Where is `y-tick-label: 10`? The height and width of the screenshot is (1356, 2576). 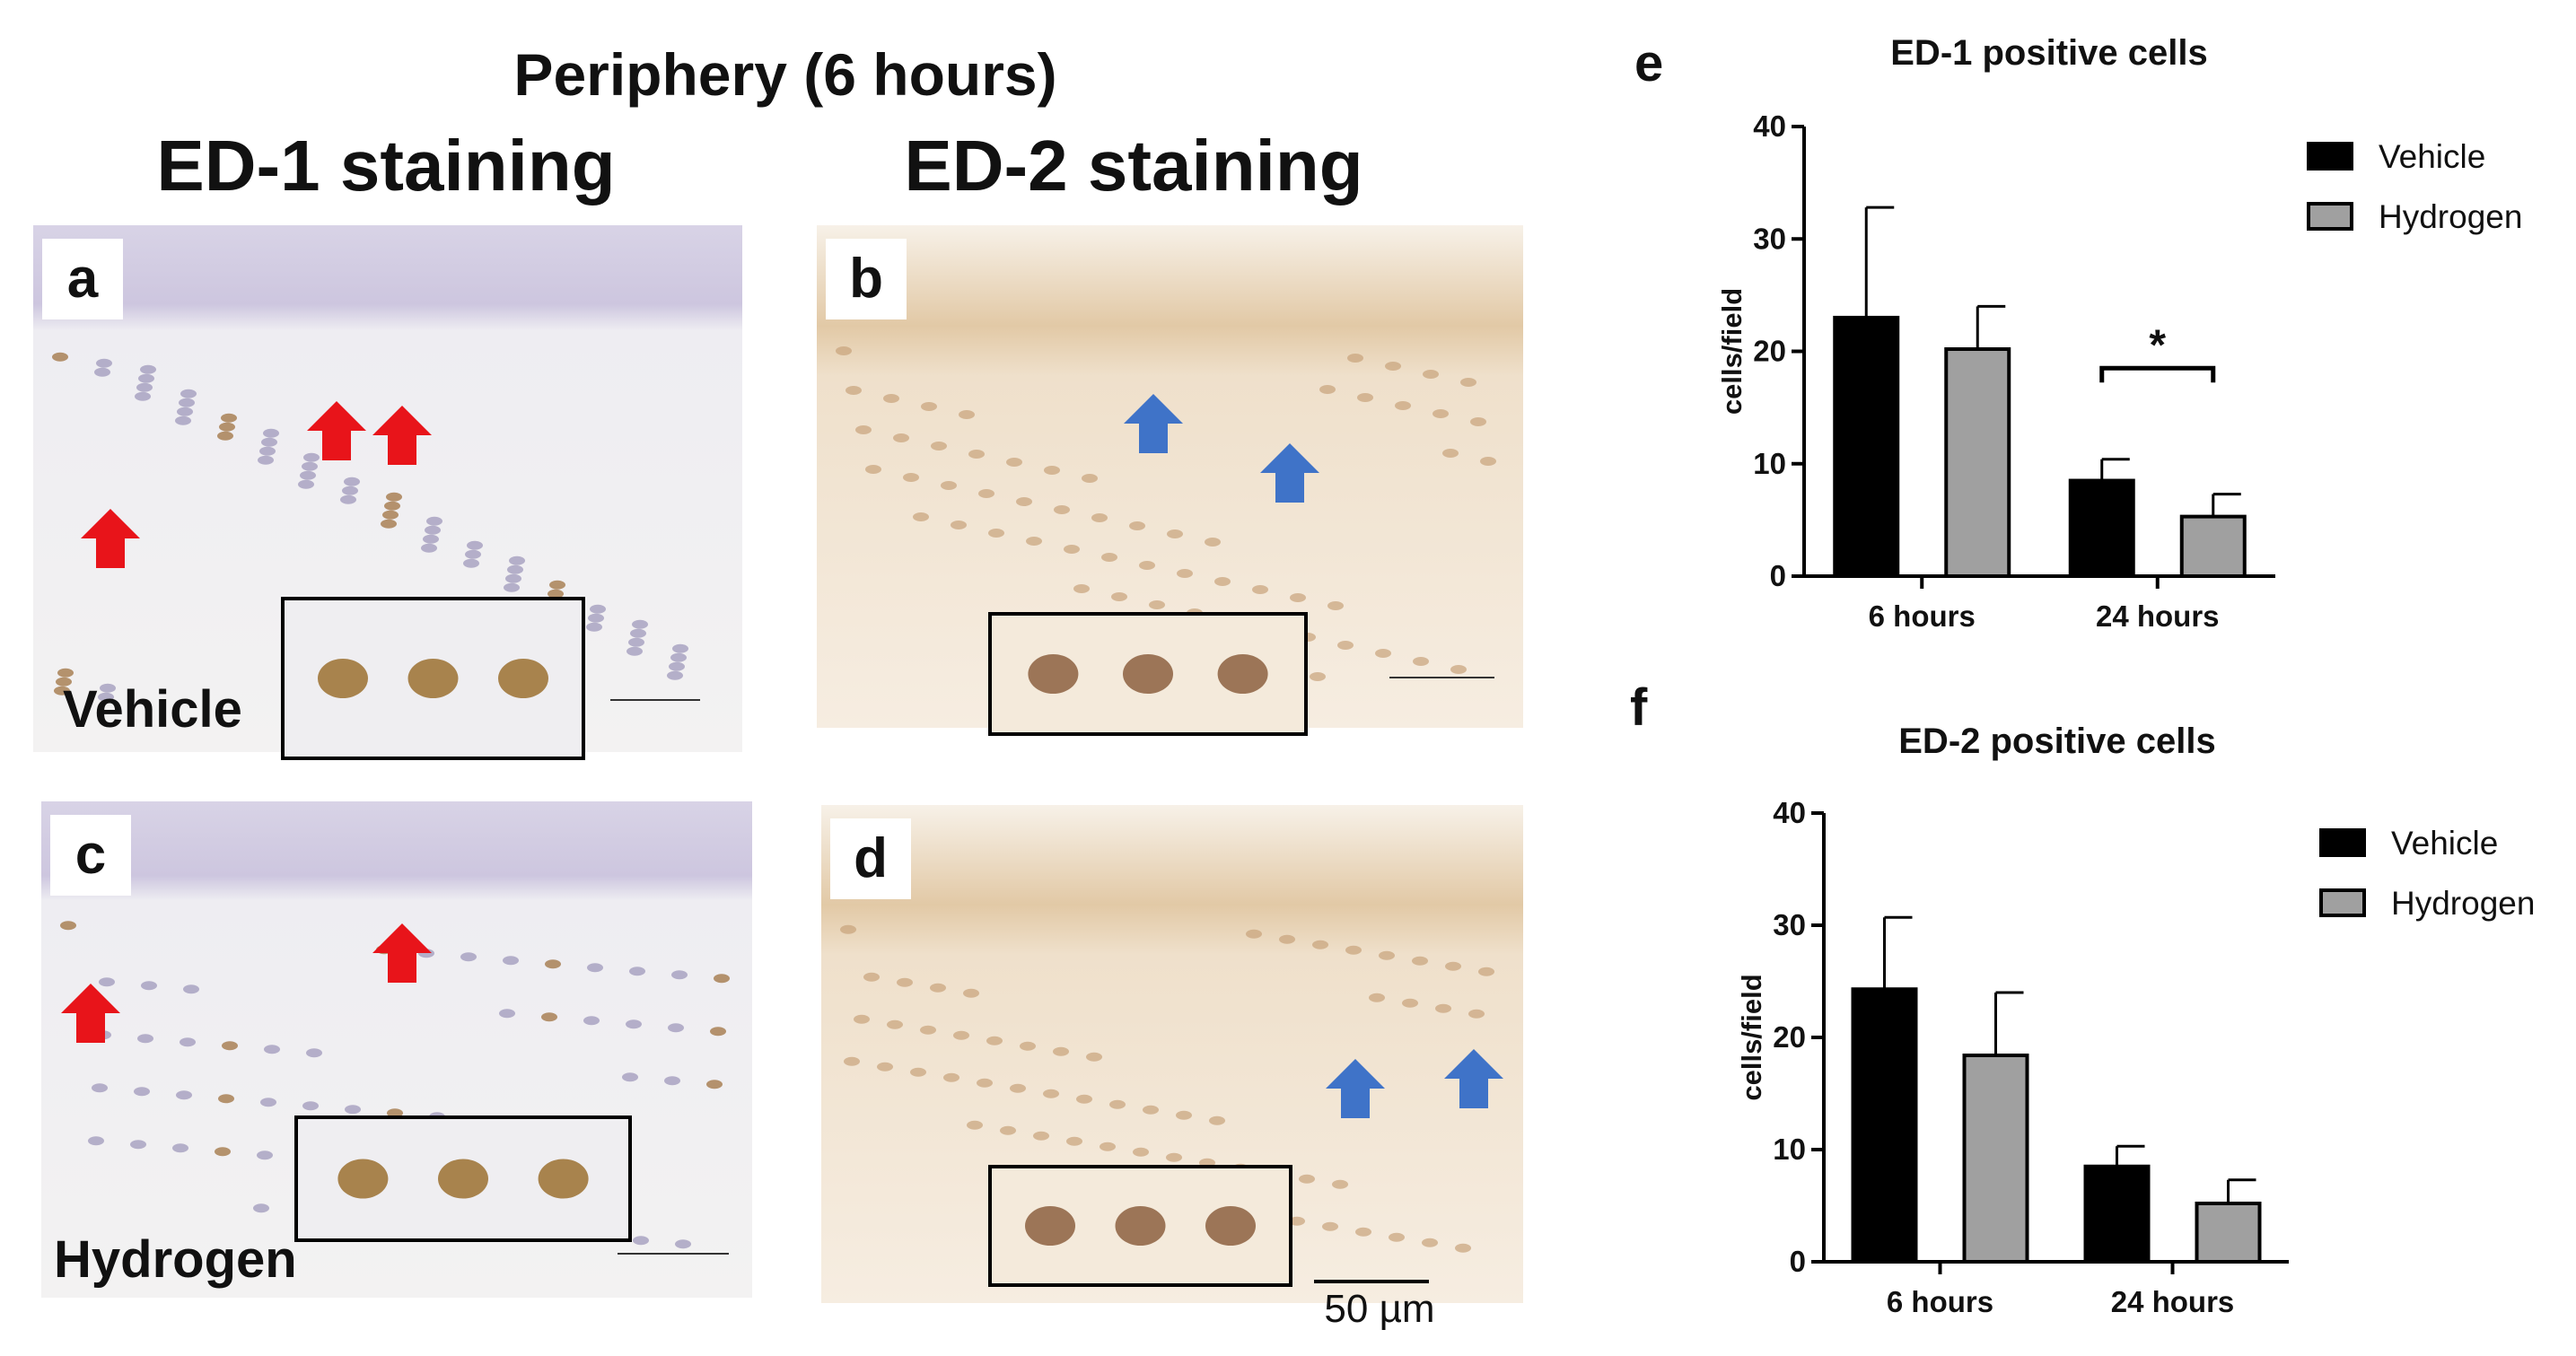
y-tick-label: 10 is located at coordinates (1769, 463).